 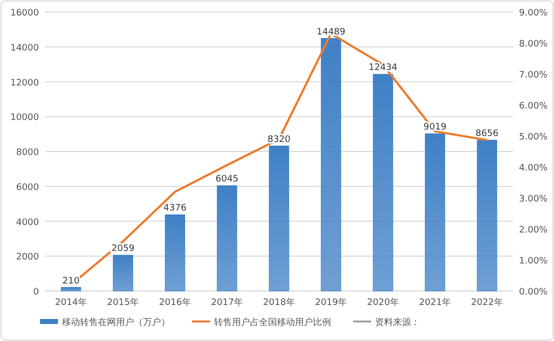 I want to click on x-tick-label: 2014年, so click(x=71, y=302).